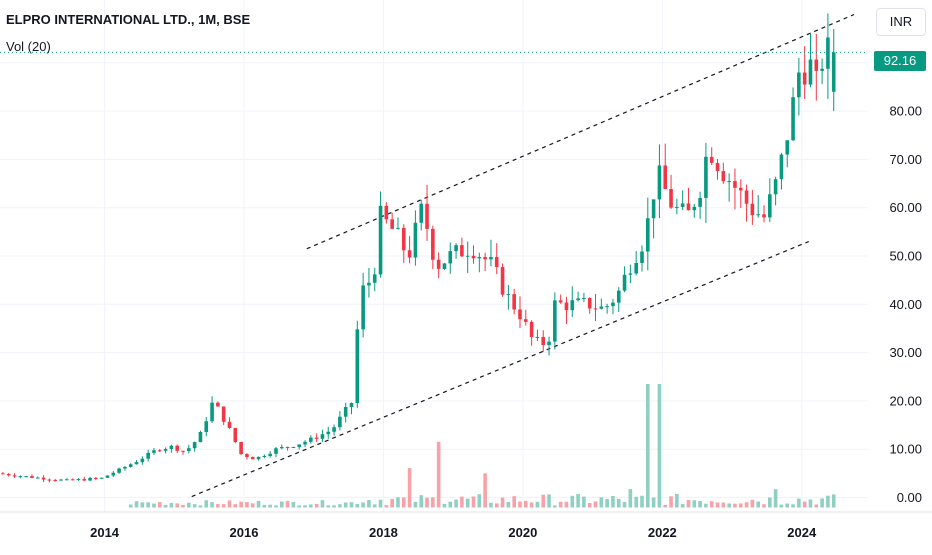 The image size is (932, 555). What do you see at coordinates (522, 532) in the screenshot?
I see `x-tick-label: 2020` at bounding box center [522, 532].